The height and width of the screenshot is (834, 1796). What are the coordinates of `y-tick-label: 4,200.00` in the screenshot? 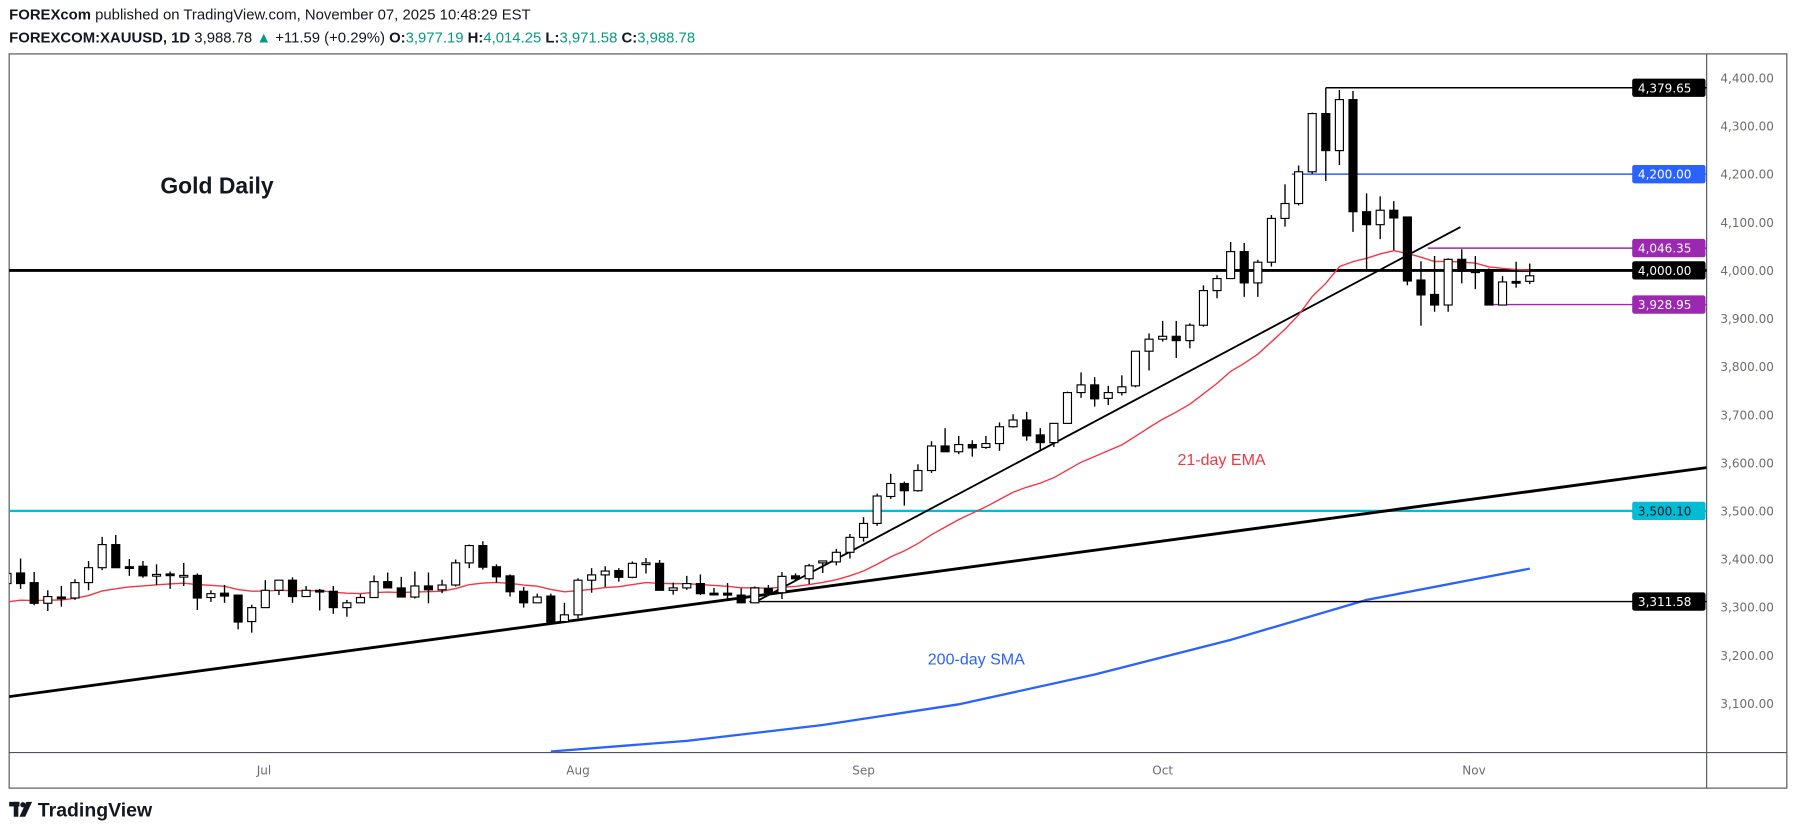 It's located at (1747, 175).